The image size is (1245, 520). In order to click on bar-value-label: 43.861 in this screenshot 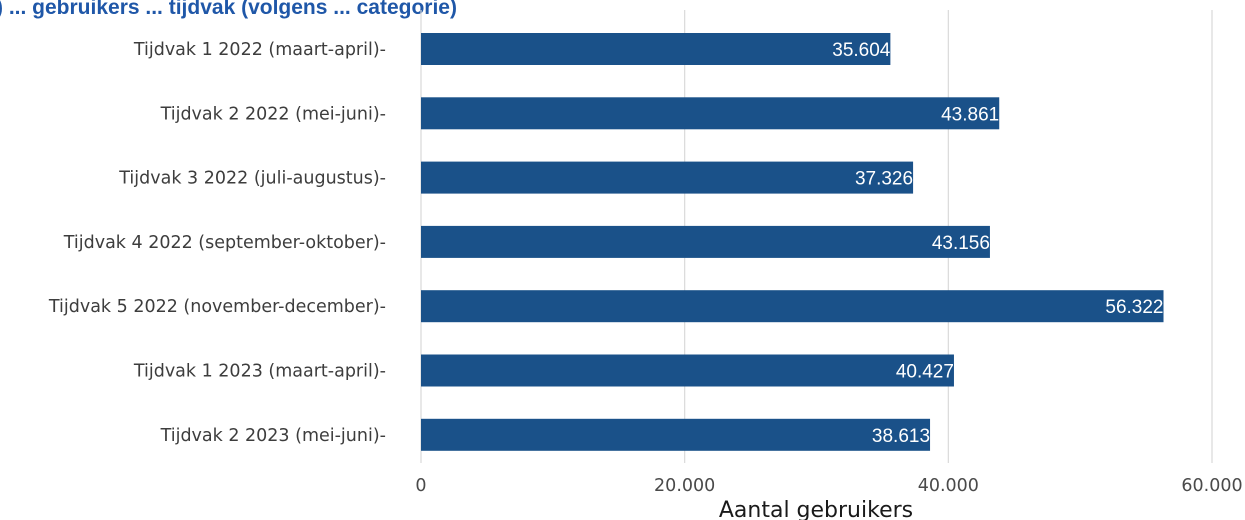, I will do `click(970, 114)`.